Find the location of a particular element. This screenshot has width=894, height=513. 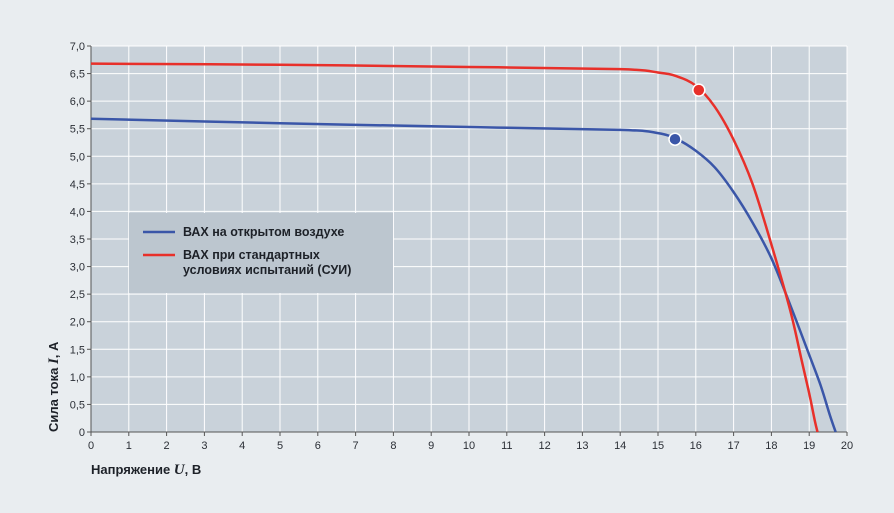

x-tick-label: 12 is located at coordinates (544, 446).